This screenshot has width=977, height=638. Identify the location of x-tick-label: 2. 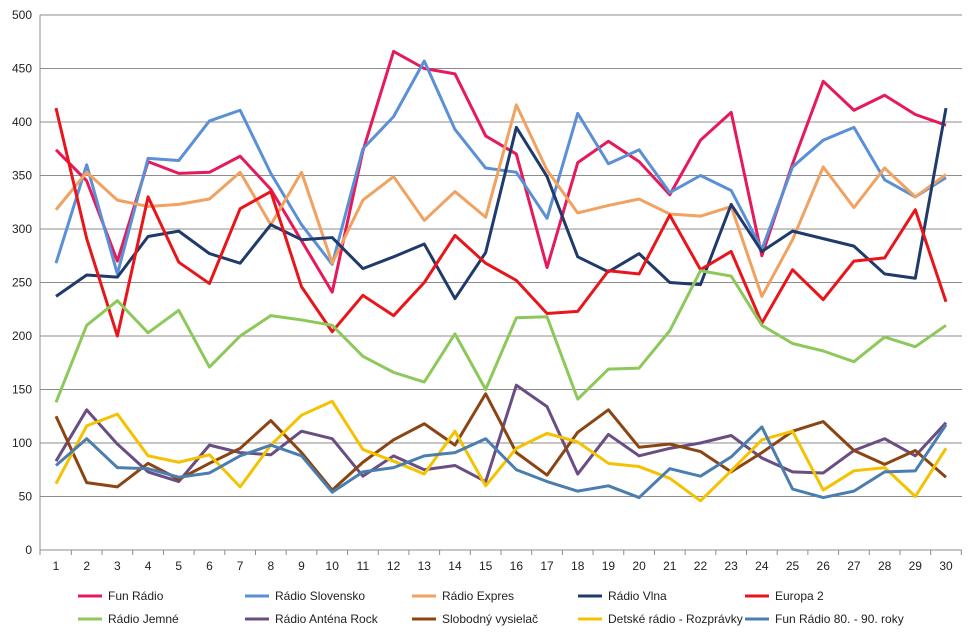
(86, 566).